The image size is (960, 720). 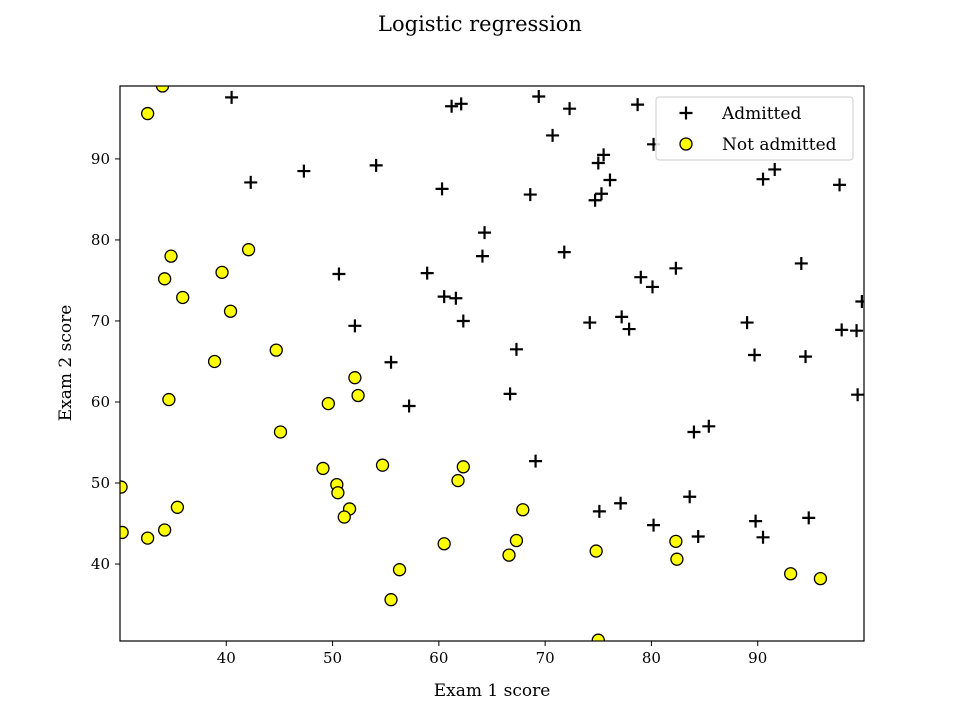 What do you see at coordinates (686, 144) in the screenshot?
I see `legend-not-admitted-marker` at bounding box center [686, 144].